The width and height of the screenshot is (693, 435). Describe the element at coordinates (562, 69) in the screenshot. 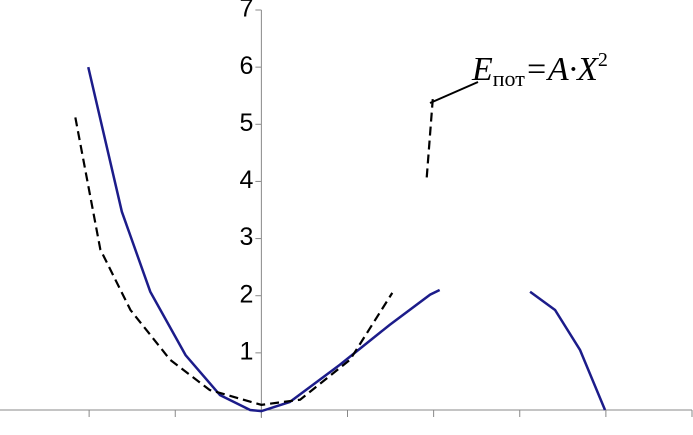

I see `annotation-formula: =A·X` at that location.